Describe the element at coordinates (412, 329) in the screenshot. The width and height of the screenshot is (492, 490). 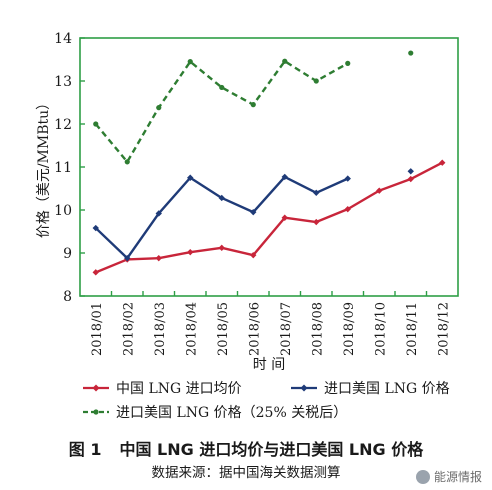
I see `x-tick-label: 2018/11` at that location.